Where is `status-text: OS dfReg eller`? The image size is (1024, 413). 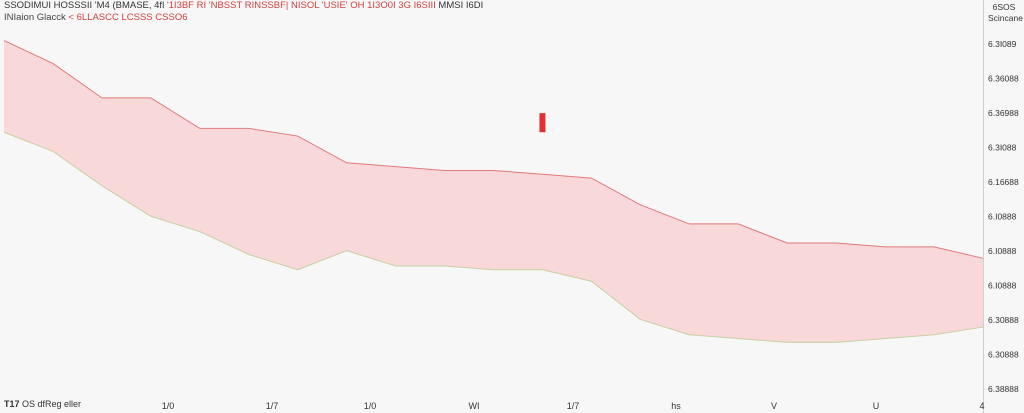 status-text: OS dfReg eller is located at coordinates (52, 404).